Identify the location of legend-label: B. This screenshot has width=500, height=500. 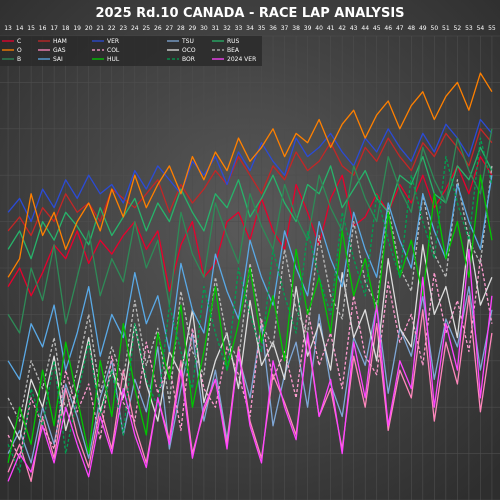
(19, 59).